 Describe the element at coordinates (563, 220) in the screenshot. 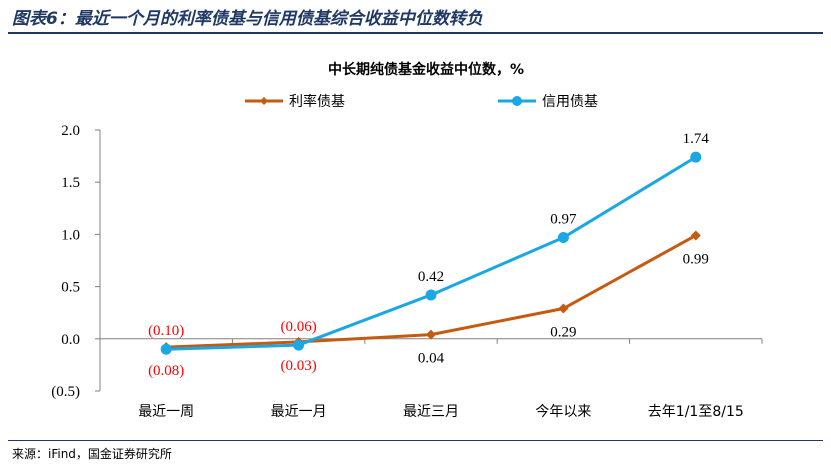

I see `data-label: 0.97` at that location.